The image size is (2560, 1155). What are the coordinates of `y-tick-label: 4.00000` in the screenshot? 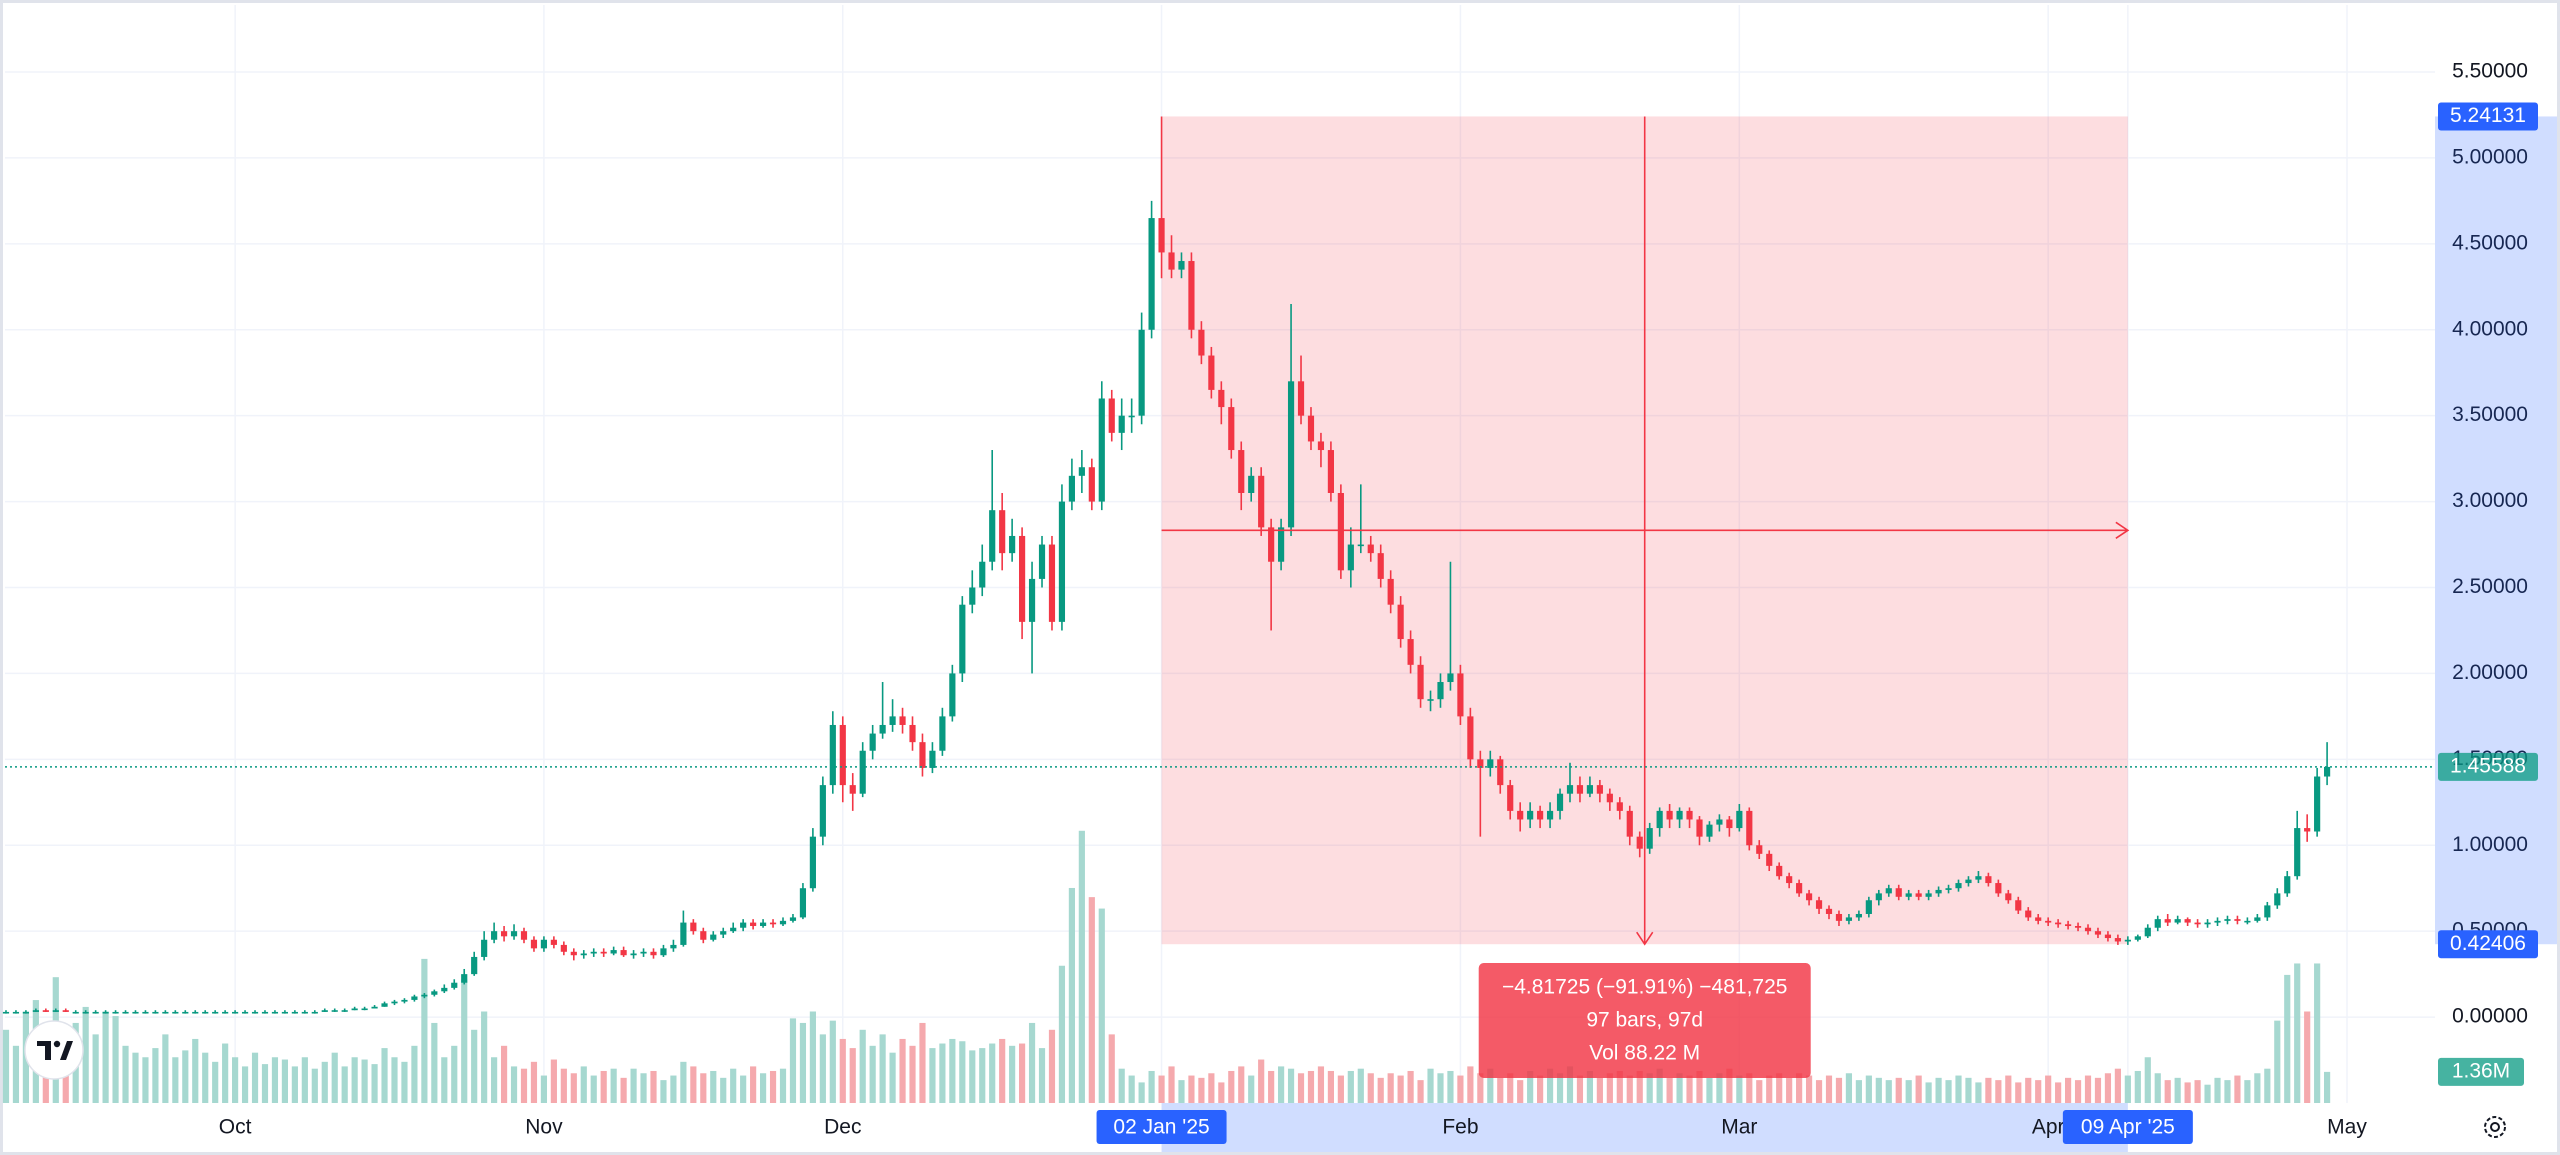 It's located at (2490, 328).